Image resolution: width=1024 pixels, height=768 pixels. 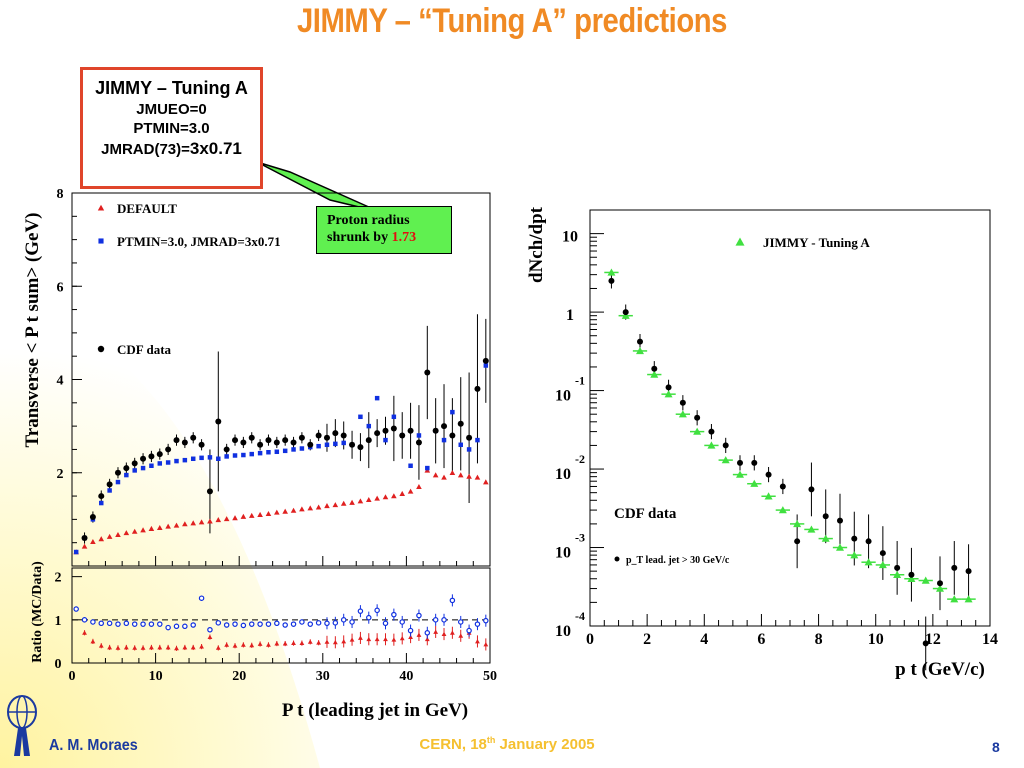 What do you see at coordinates (58, 664) in the screenshot?
I see `y-tick-label: 0` at bounding box center [58, 664].